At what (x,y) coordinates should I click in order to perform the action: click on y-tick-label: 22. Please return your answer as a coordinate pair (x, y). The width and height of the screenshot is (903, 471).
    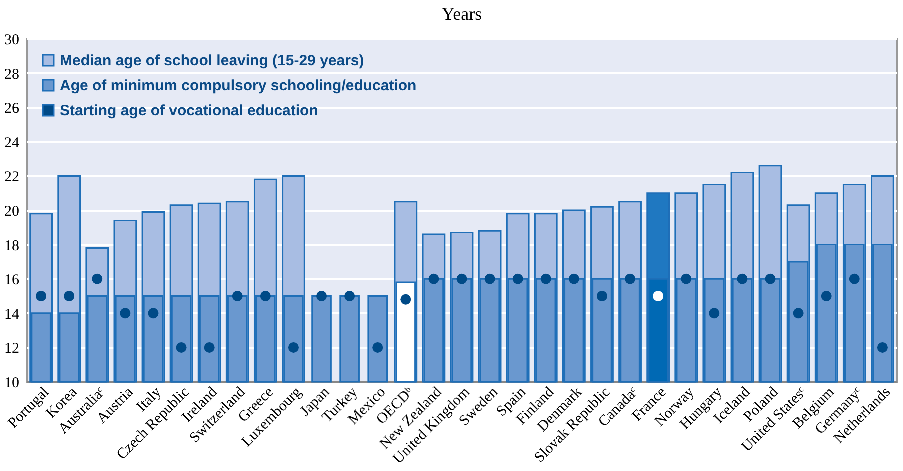
    Looking at the image, I should click on (12, 178).